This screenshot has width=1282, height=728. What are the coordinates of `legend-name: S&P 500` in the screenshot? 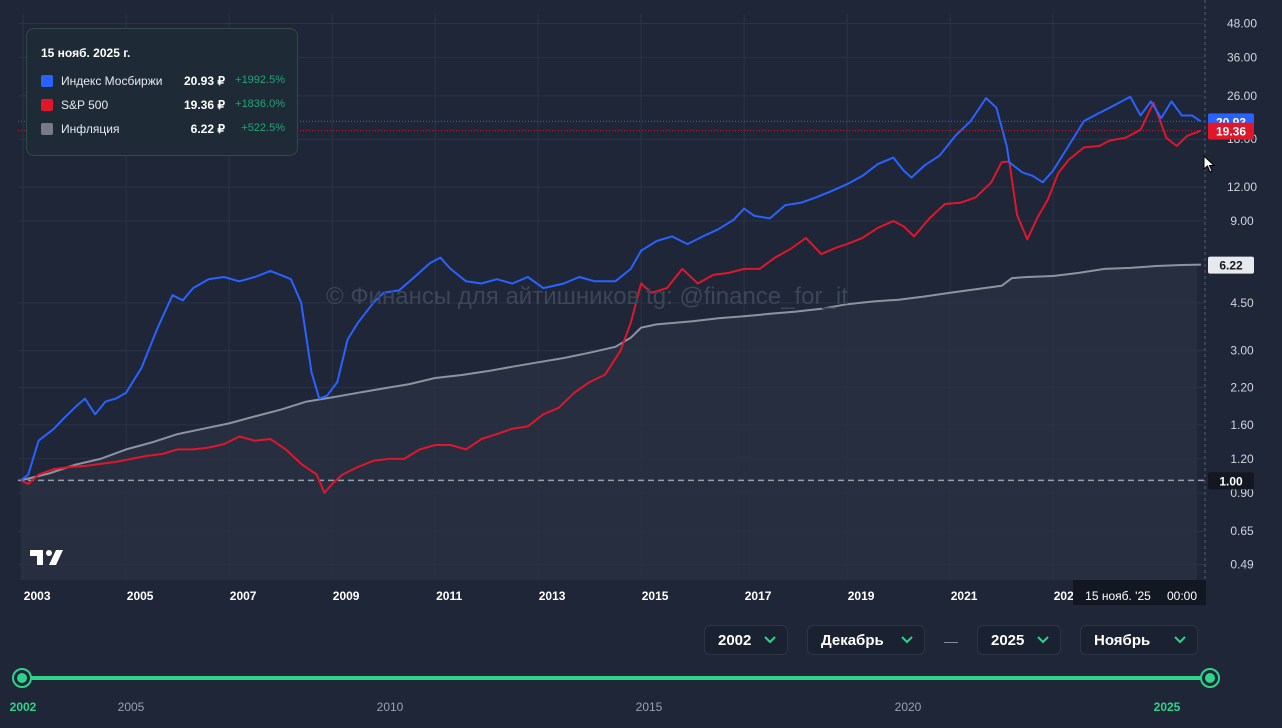 It's located at (85, 105).